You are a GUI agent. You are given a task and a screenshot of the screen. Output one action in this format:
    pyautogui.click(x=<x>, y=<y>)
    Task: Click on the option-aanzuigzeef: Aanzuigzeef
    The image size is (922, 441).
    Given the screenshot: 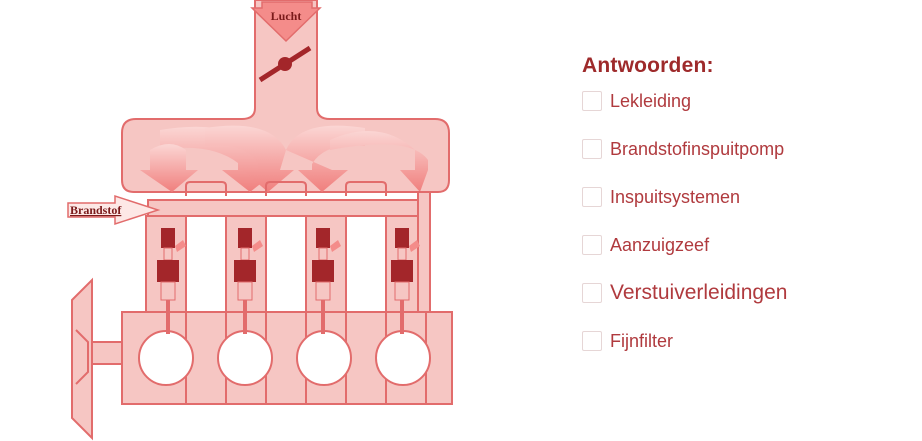 What is the action you would take?
    pyautogui.click(x=742, y=245)
    